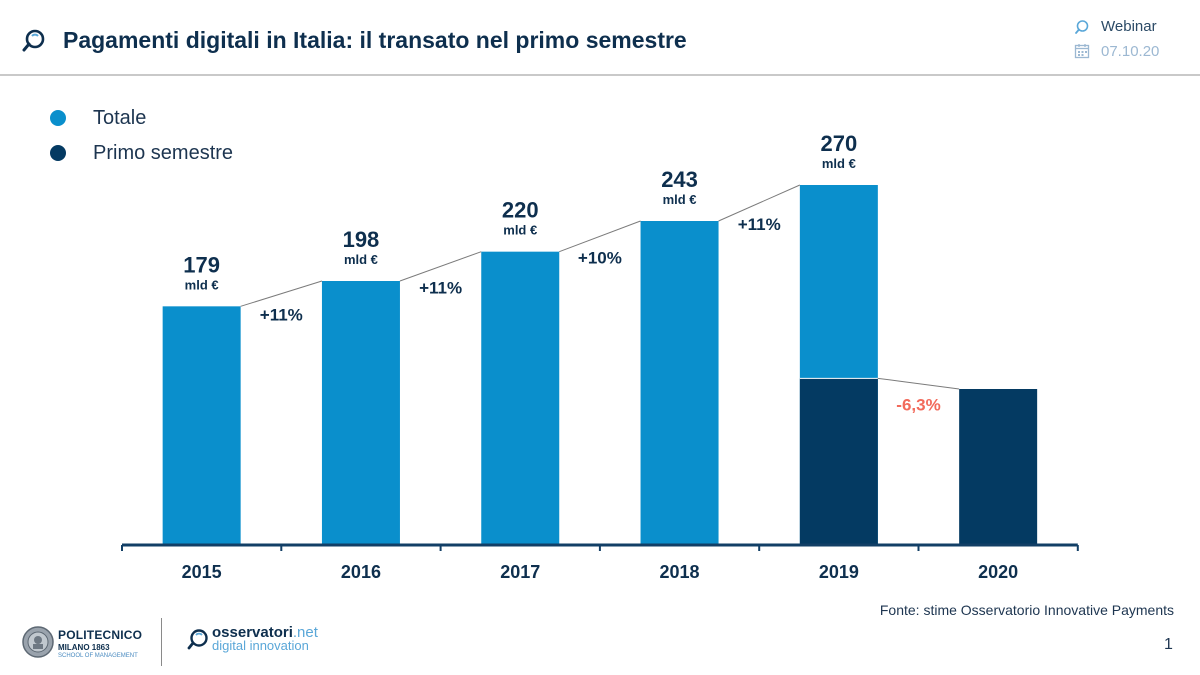 The height and width of the screenshot is (675, 1200). I want to click on unit-label-2018: mld €, so click(680, 199).